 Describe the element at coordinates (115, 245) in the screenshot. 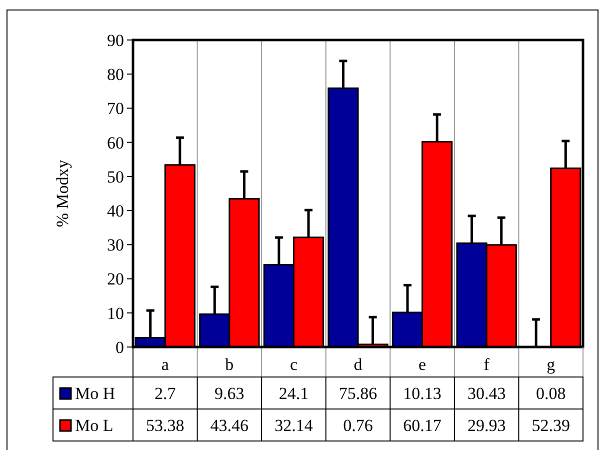

I see `y-tick-label: 30` at that location.